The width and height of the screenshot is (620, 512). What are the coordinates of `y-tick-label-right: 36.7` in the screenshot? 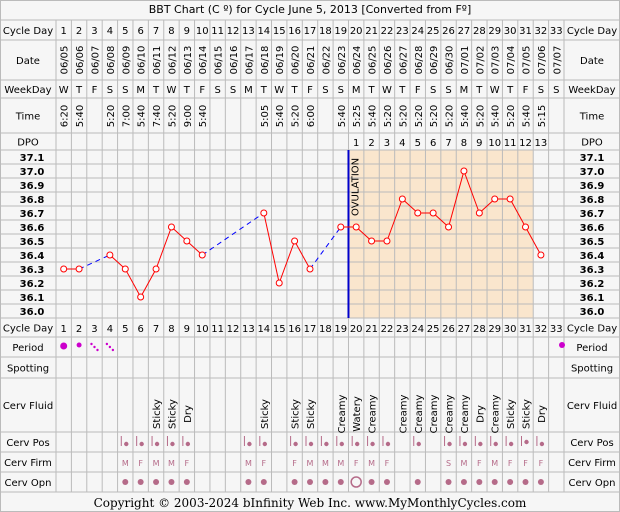 It's located at (592, 214).